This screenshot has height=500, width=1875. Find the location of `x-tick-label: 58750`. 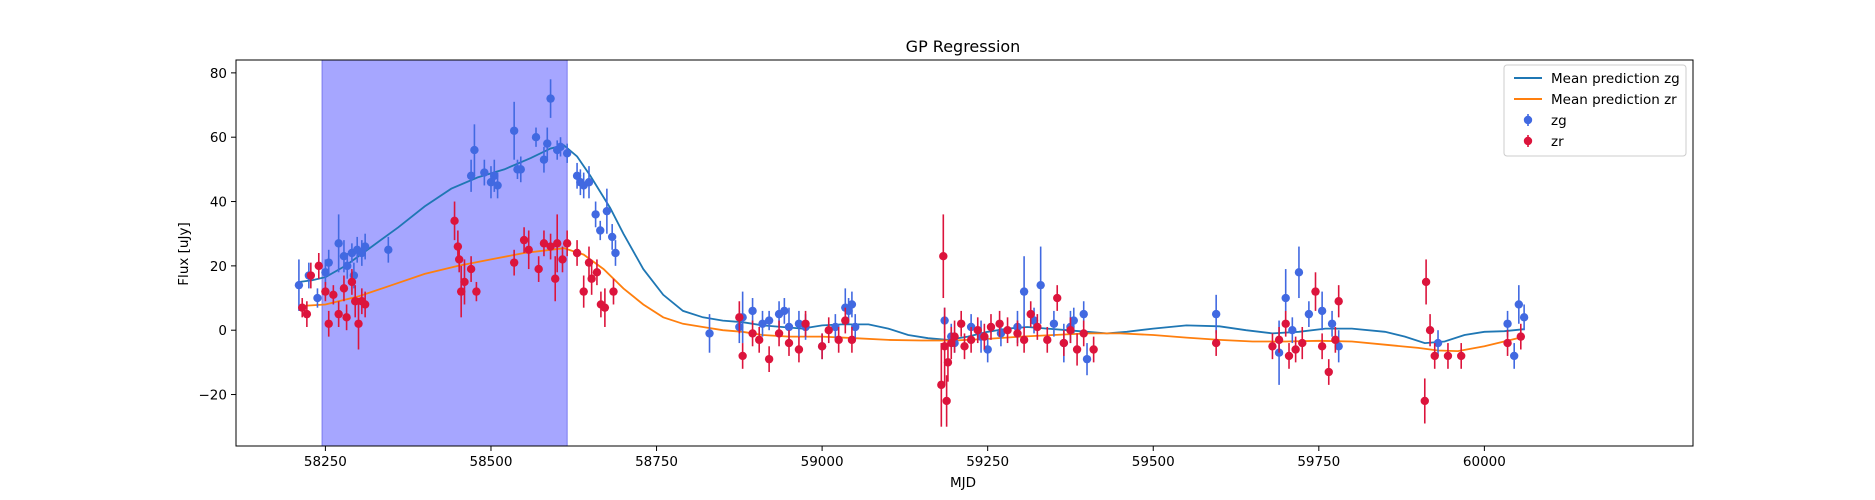

x-tick-label: 58750 is located at coordinates (656, 462).